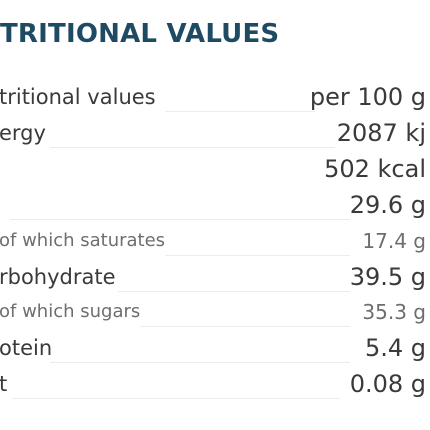  Describe the element at coordinates (83, 240) in the screenshot. I see `row-label: of which saturates` at that location.